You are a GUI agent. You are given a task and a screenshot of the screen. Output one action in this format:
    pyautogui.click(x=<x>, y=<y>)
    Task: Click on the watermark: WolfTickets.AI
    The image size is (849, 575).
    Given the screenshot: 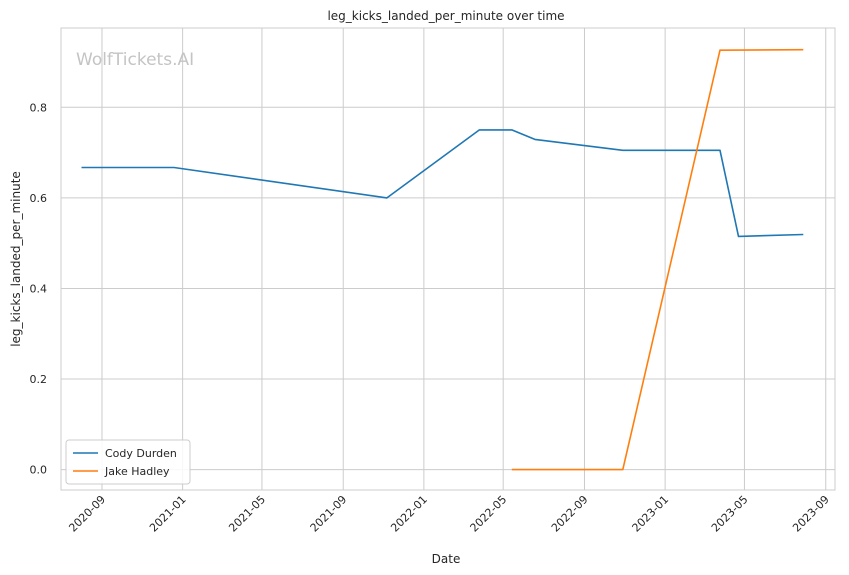 What is the action you would take?
    pyautogui.click(x=135, y=60)
    